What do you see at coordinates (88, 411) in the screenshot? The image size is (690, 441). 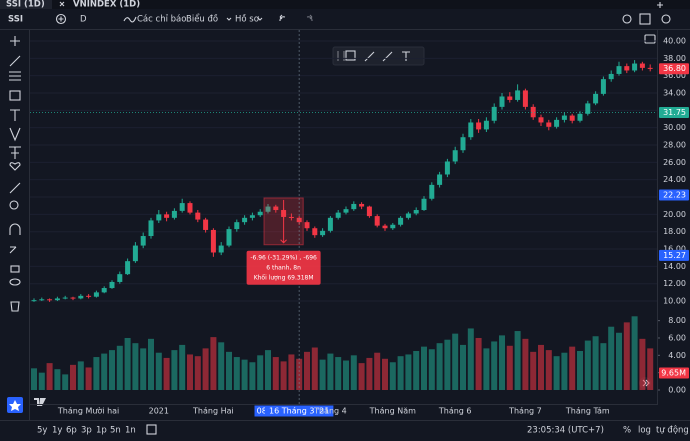 I see `x-tick-label: Tháng Mười hai` at bounding box center [88, 411].